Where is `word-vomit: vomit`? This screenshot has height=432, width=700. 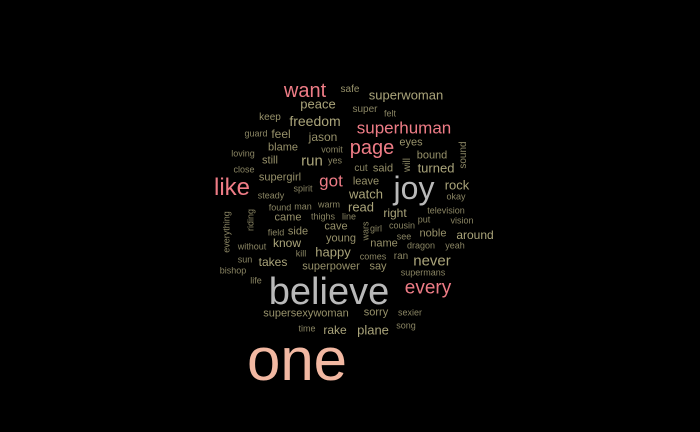 word-vomit: vomit is located at coordinates (332, 149).